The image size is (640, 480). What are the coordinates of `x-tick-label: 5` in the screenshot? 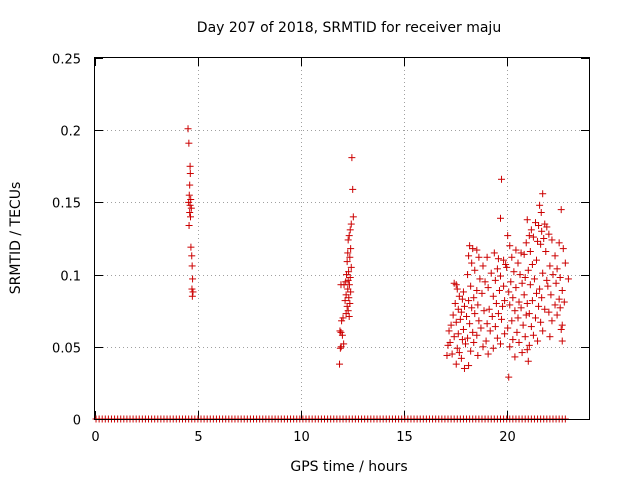 It's located at (198, 437).